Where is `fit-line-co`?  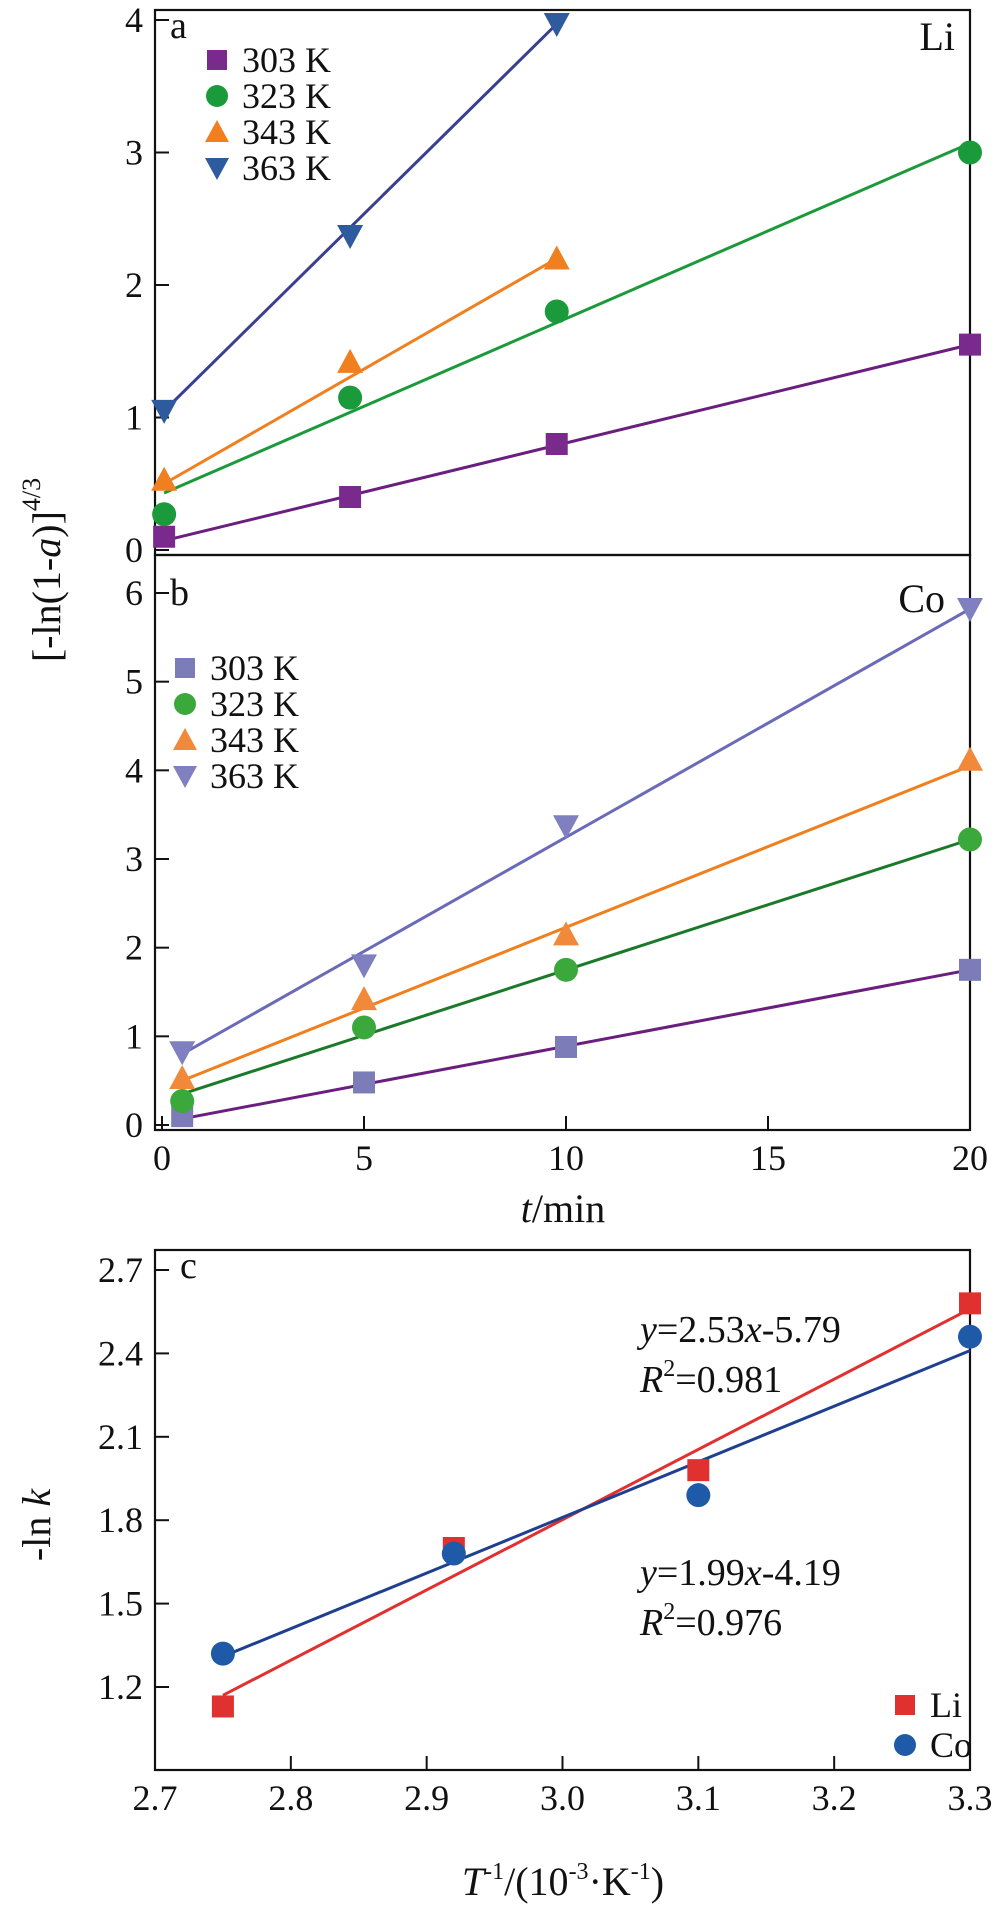
fit-line-co is located at coordinates (596, 1503).